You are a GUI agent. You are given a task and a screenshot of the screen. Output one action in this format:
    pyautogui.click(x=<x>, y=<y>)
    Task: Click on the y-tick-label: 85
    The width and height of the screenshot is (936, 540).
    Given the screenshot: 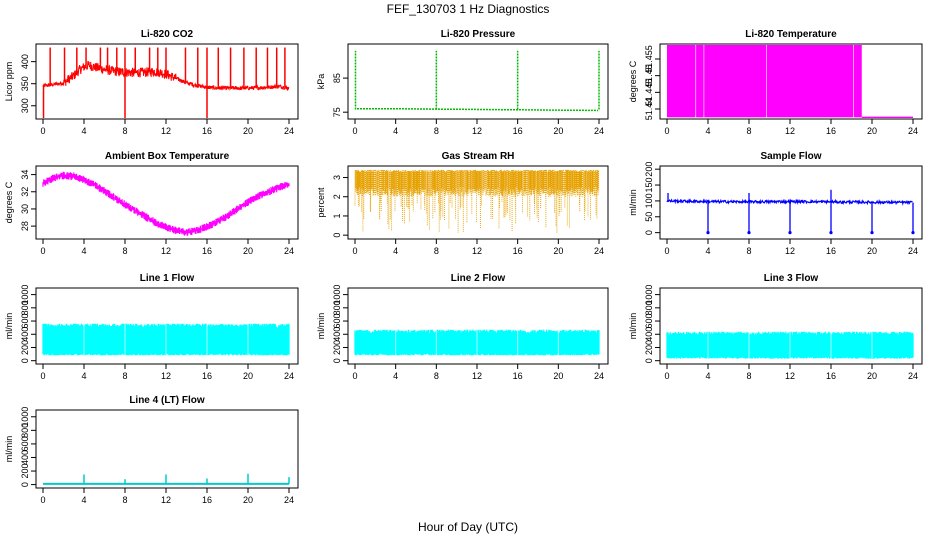 What is the action you would take?
    pyautogui.click(x=337, y=78)
    